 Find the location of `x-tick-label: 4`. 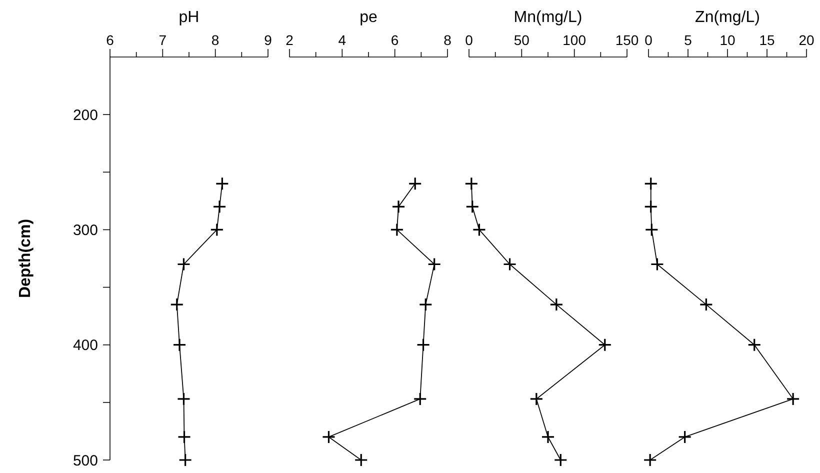

x-tick-label: 4 is located at coordinates (342, 40).